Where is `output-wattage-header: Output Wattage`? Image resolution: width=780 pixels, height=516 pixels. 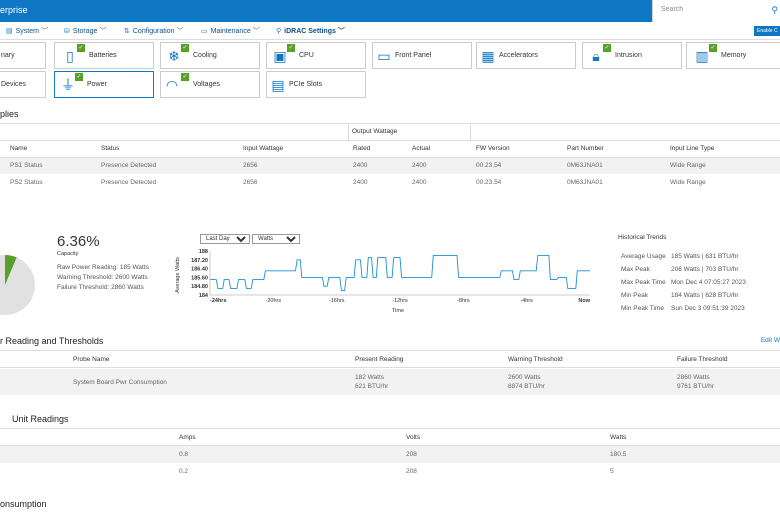
output-wattage-header: Output Wattage is located at coordinates (375, 131).